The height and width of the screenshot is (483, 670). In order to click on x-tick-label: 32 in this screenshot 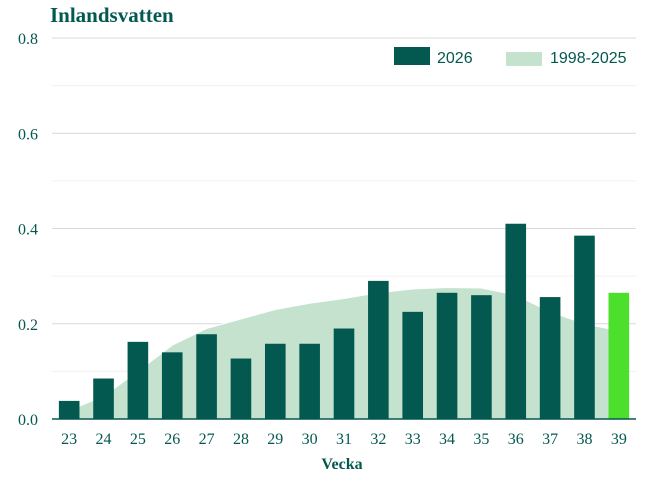, I will do `click(378, 439)`.